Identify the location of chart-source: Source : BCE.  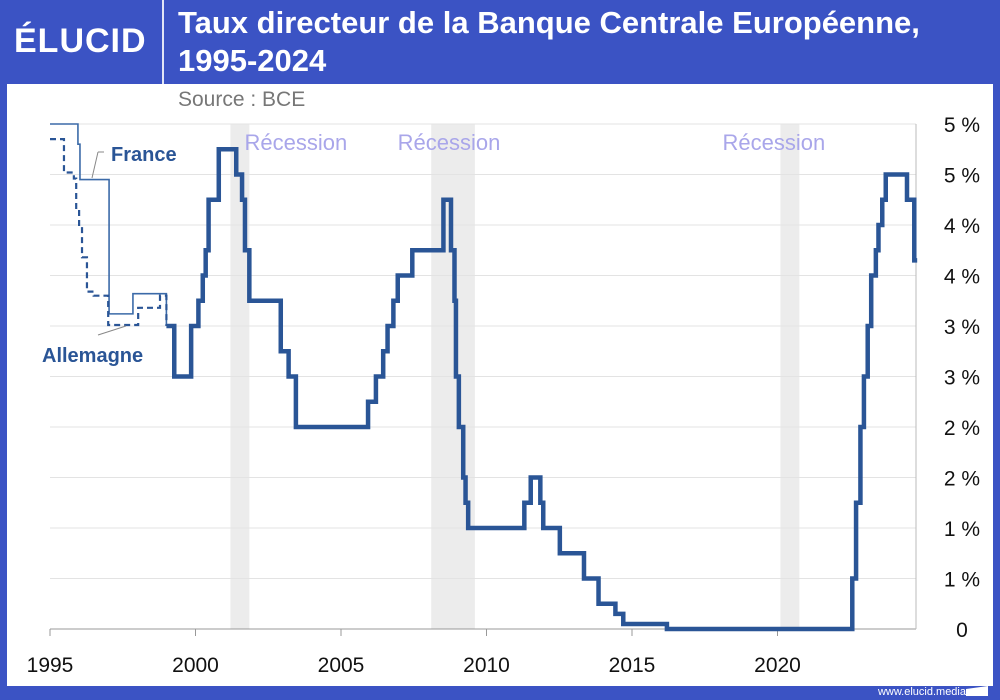
(242, 99).